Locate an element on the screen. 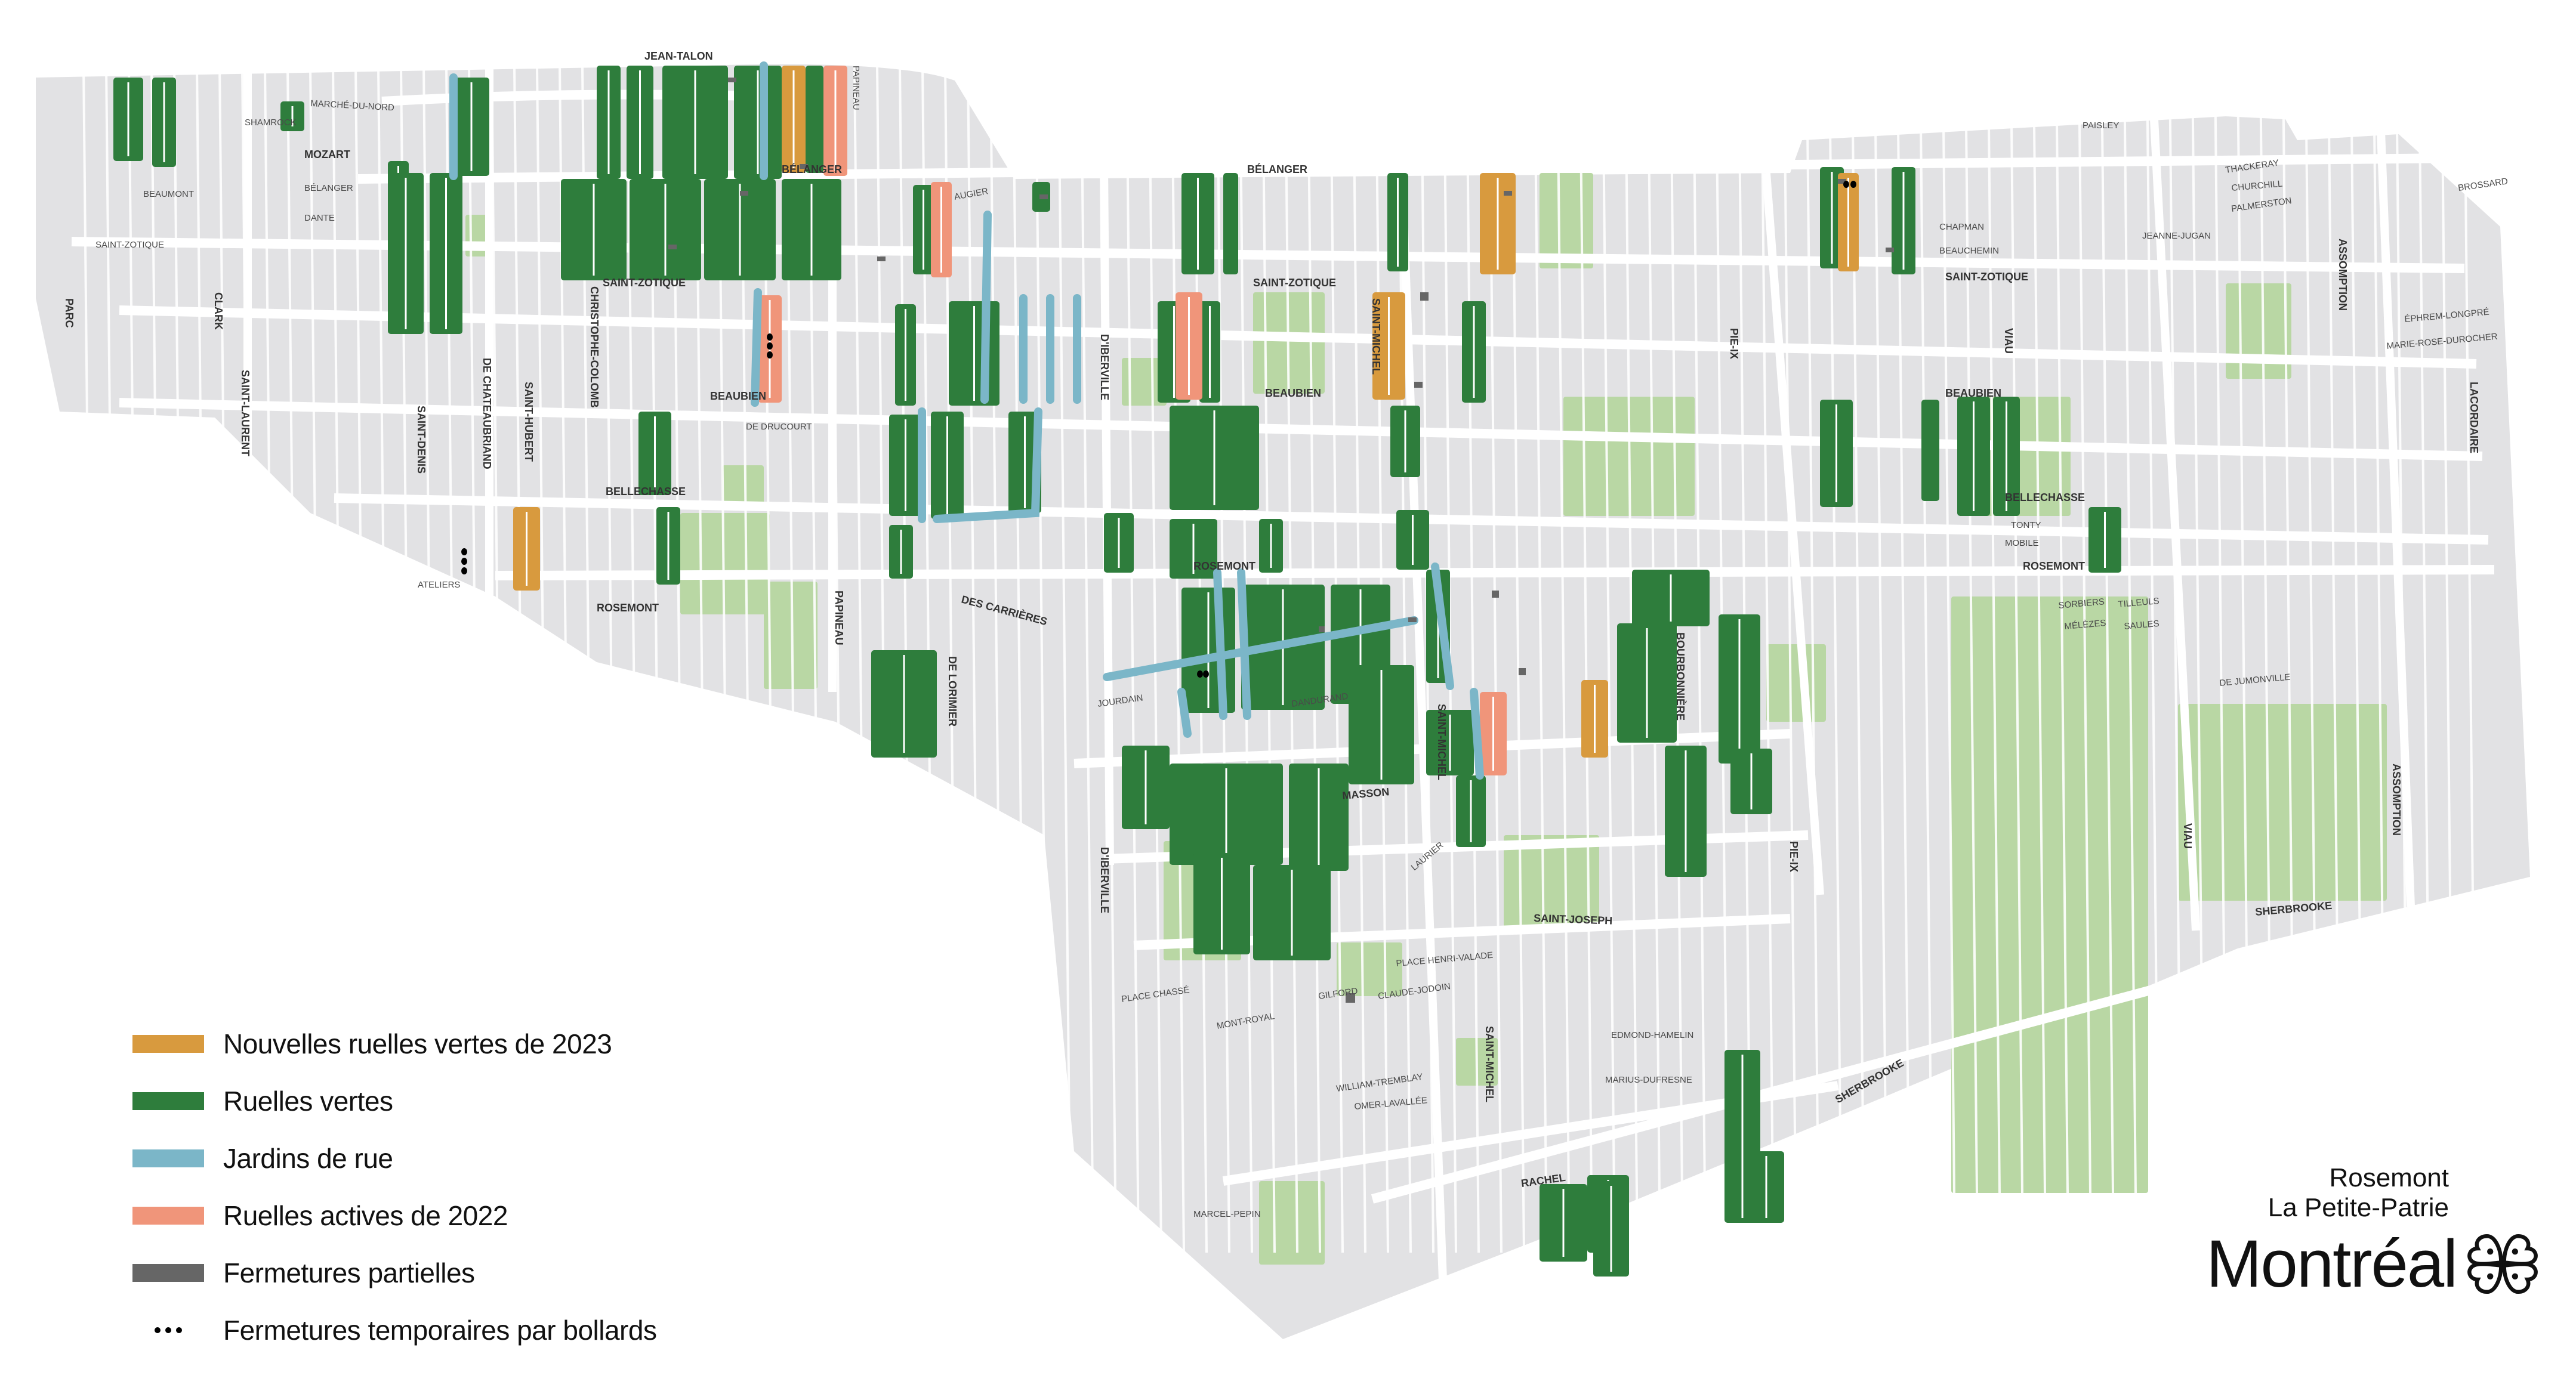 The height and width of the screenshot is (1397, 2576). street-label: DE DRUCOURT is located at coordinates (779, 427).